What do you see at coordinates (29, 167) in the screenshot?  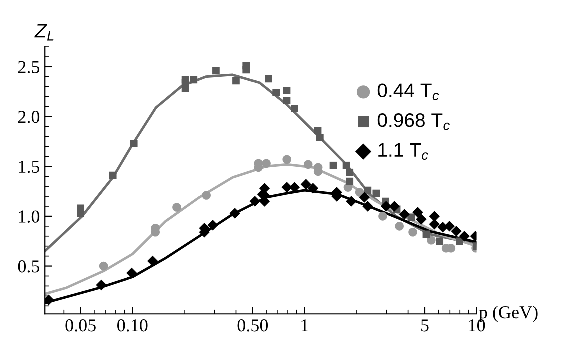 I see `y-tick-label: 1.5` at bounding box center [29, 167].